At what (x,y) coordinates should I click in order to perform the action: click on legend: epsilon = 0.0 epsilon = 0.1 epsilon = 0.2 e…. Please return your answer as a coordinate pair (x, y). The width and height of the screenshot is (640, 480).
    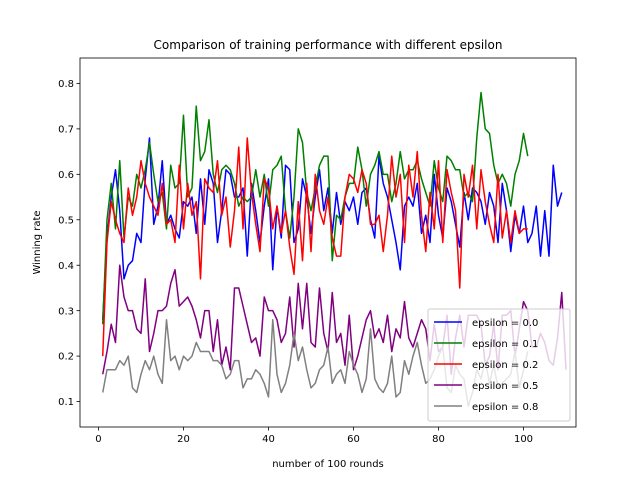
    Looking at the image, I should click on (499, 365).